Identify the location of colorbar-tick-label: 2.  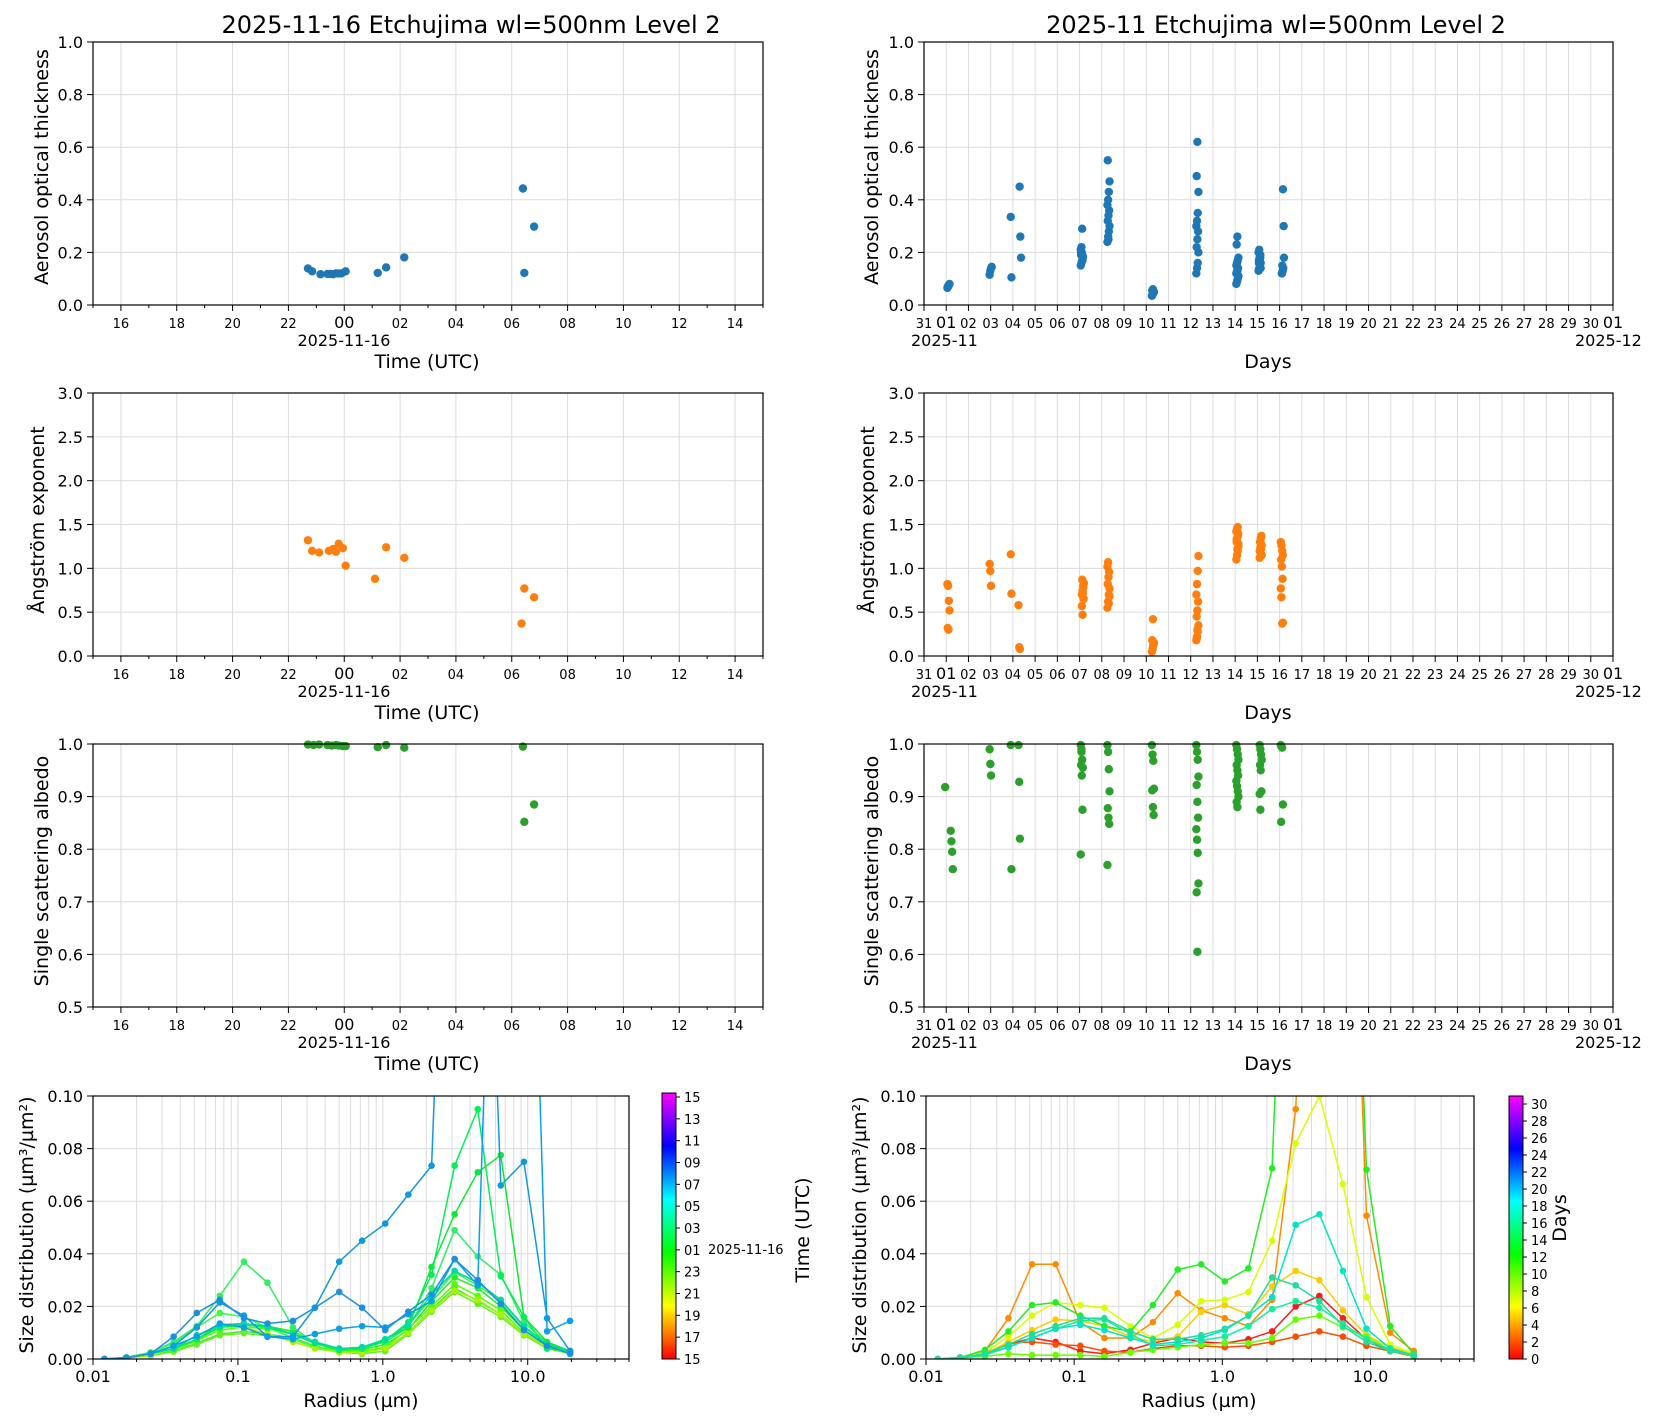
(1535, 1343).